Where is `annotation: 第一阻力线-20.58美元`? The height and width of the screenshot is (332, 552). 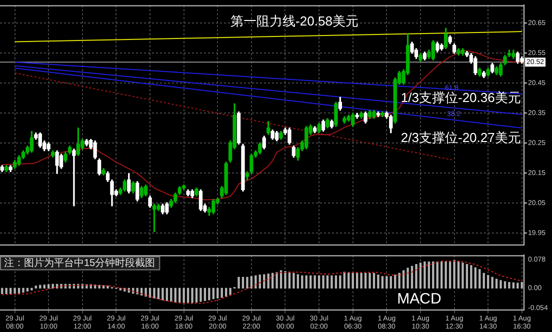
annotation: 第一阻力线-20.58美元 is located at coordinates (294, 21).